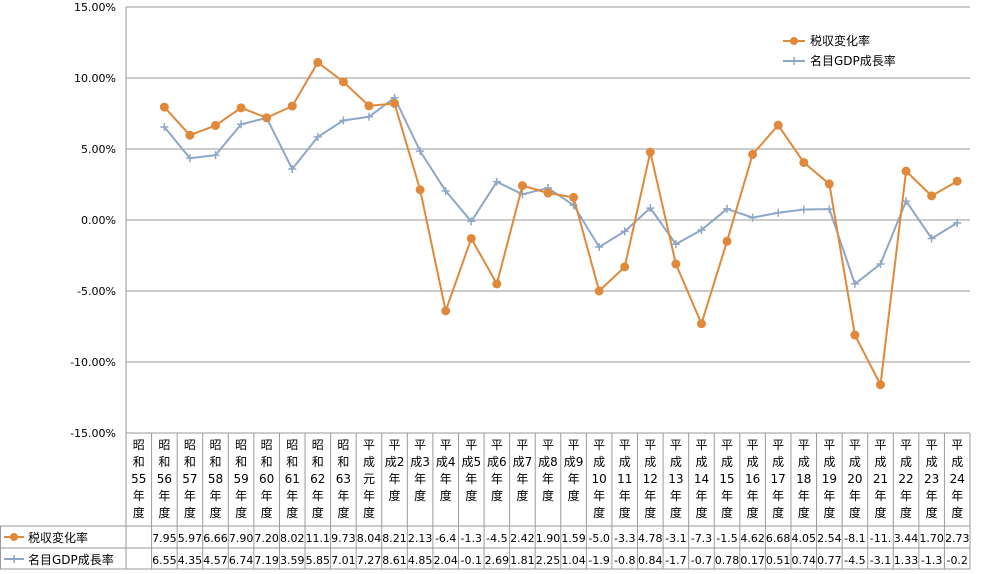 The height and width of the screenshot is (574, 985). What do you see at coordinates (803, 479) in the screenshot?
I see `x-tick-label: 平成 18 年度` at bounding box center [803, 479].